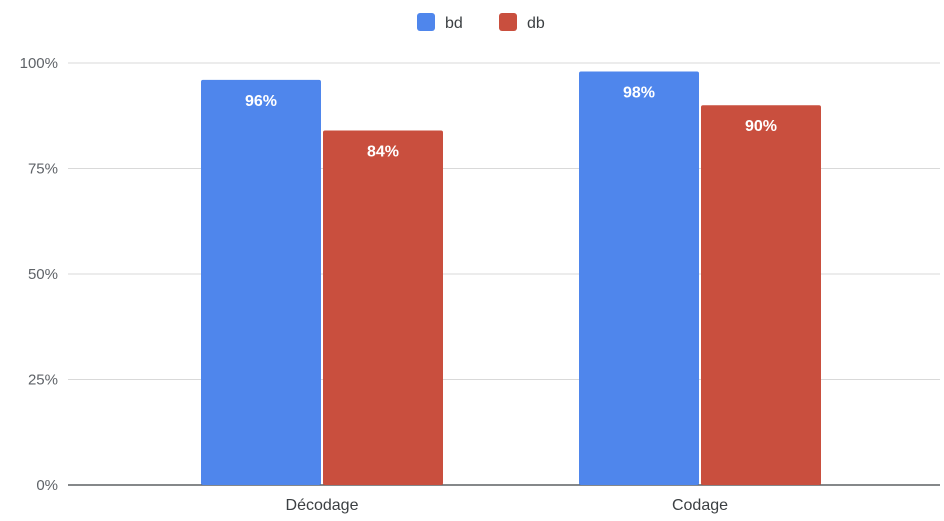 This screenshot has height=521, width=944. What do you see at coordinates (383, 152) in the screenshot?
I see `data-label-db-0: 84%` at bounding box center [383, 152].